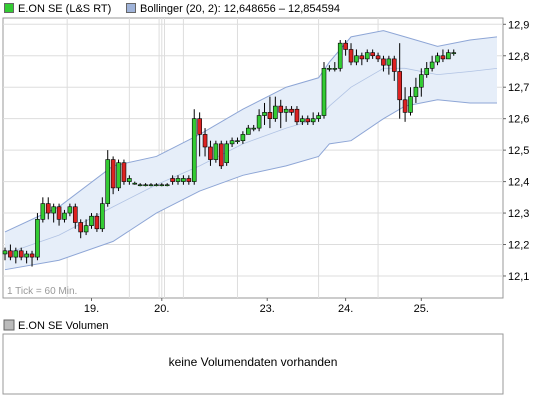  What do you see at coordinates (518, 277) in the screenshot?
I see `y-tick-label-0: 12,1` at bounding box center [518, 277].